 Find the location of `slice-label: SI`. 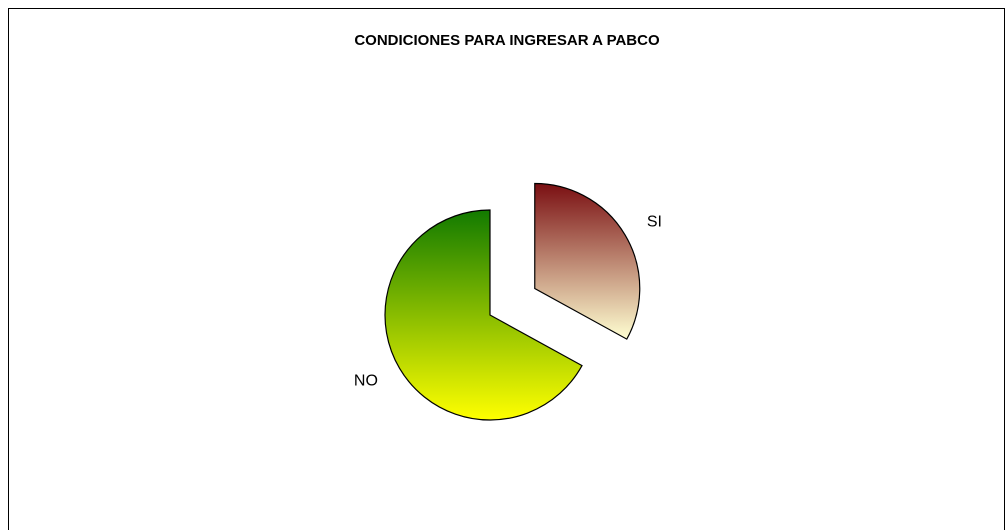

slice-label: SI is located at coordinates (654, 221).